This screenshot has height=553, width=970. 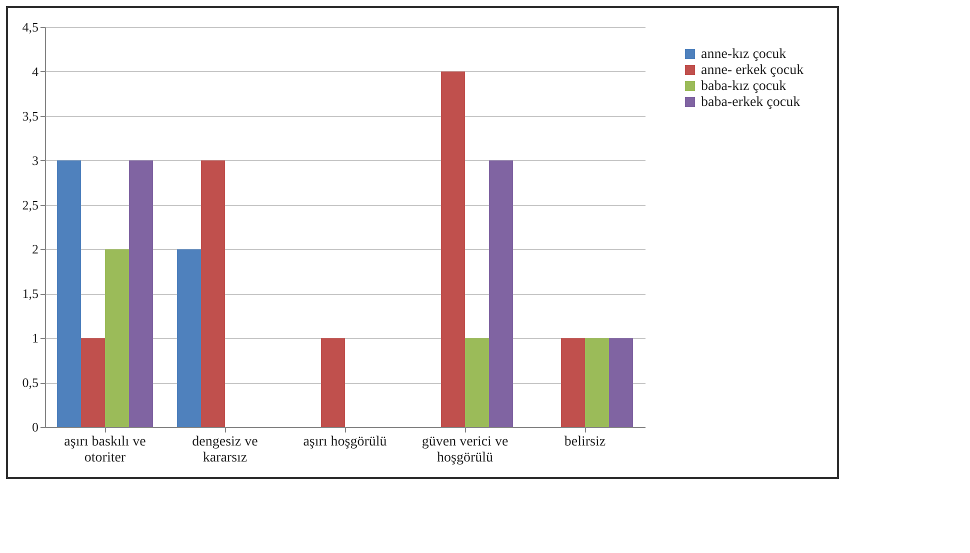 What do you see at coordinates (750, 102) in the screenshot?
I see `legend-label: baba-erkek çocuk` at bounding box center [750, 102].